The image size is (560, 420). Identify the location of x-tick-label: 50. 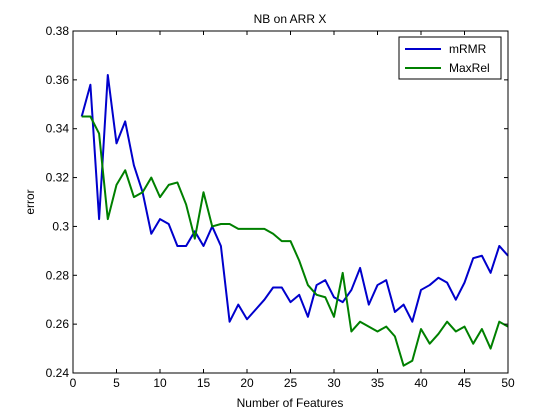
(508, 383).